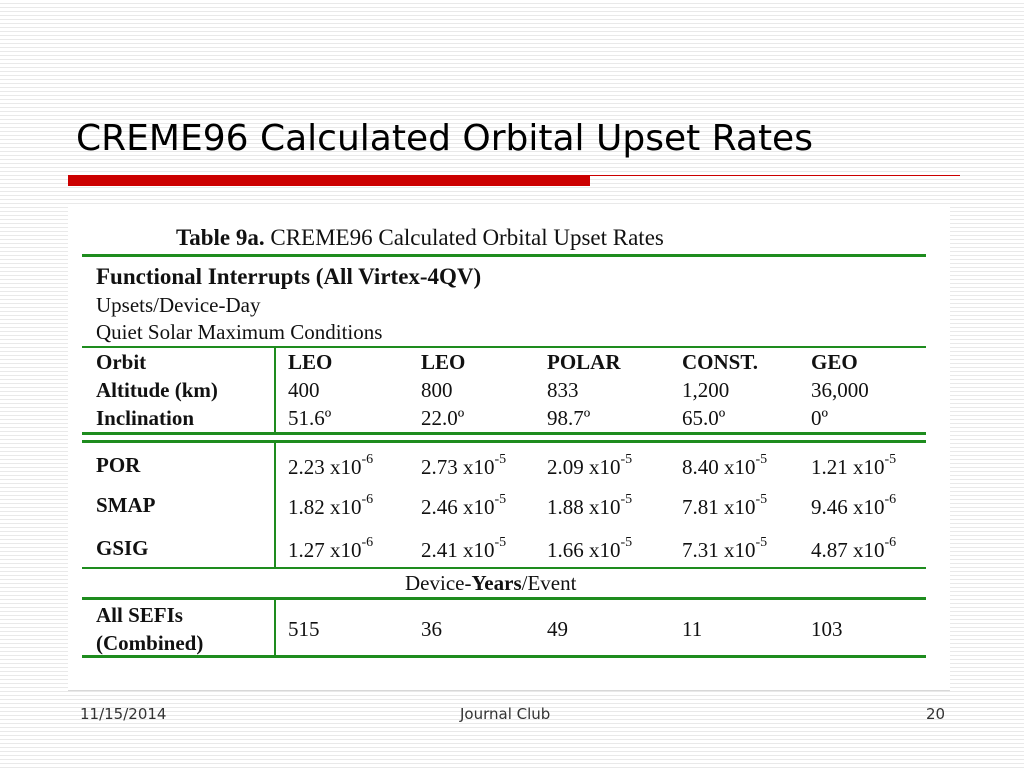  What do you see at coordinates (122, 548) in the screenshot?
I see `rate-row-label: GSIG` at bounding box center [122, 548].